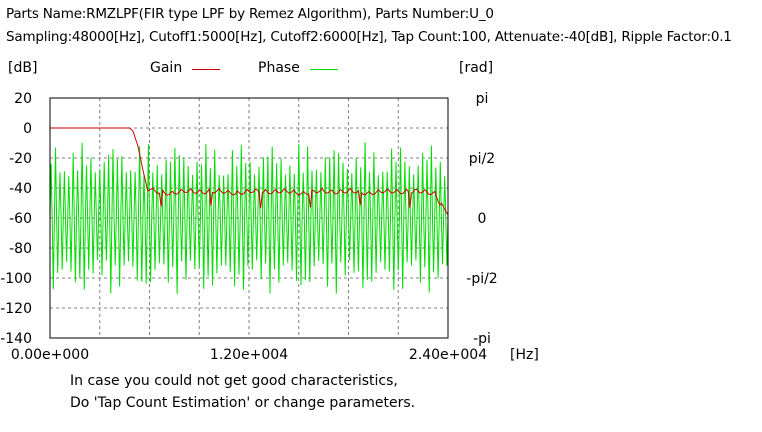 The width and height of the screenshot is (762, 432). Describe the element at coordinates (20, 249) in the screenshot. I see `y-tick-label-left: -80` at that location.